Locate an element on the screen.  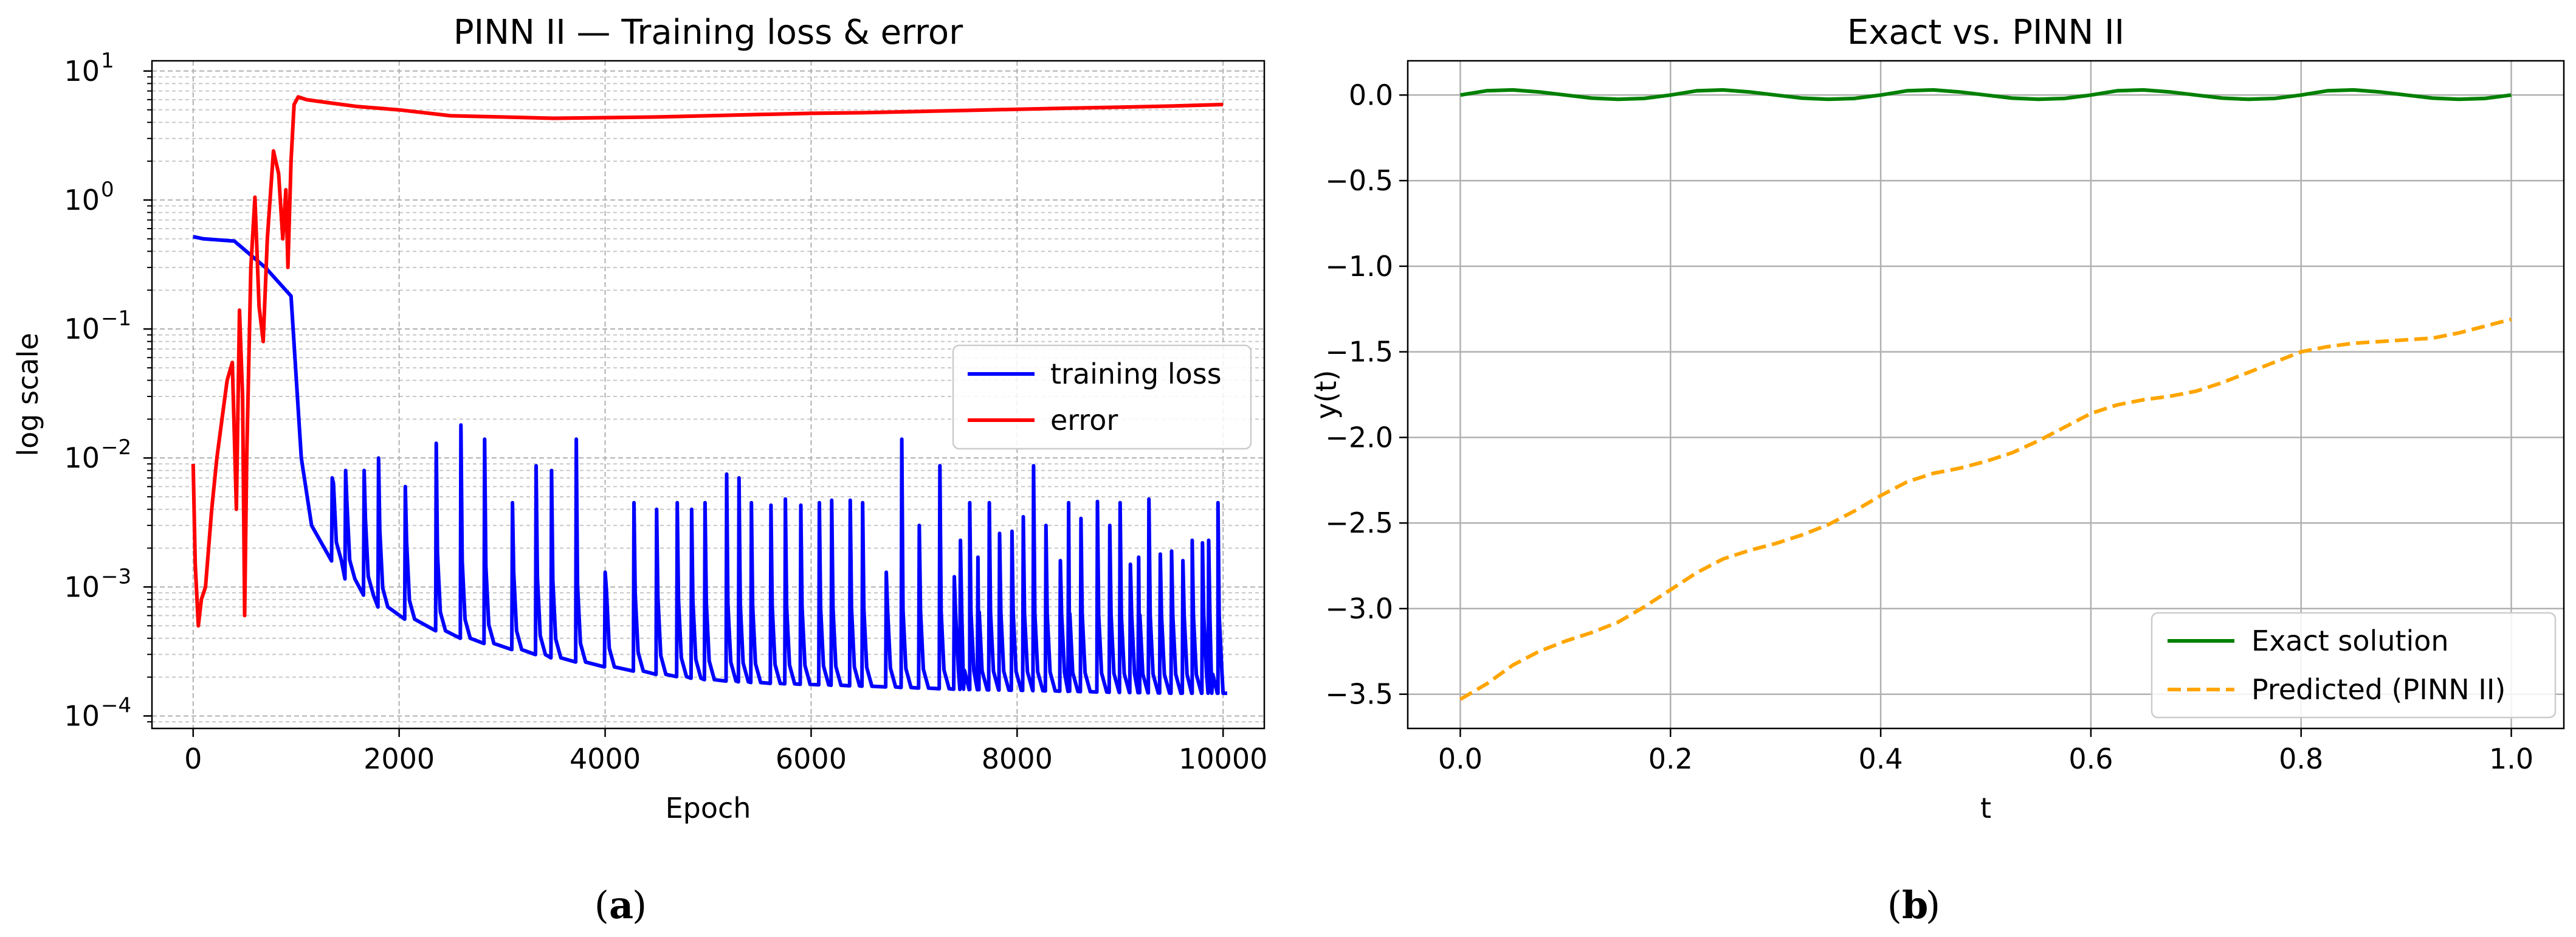
y-tick-label: −1.5 is located at coordinates (1359, 352).